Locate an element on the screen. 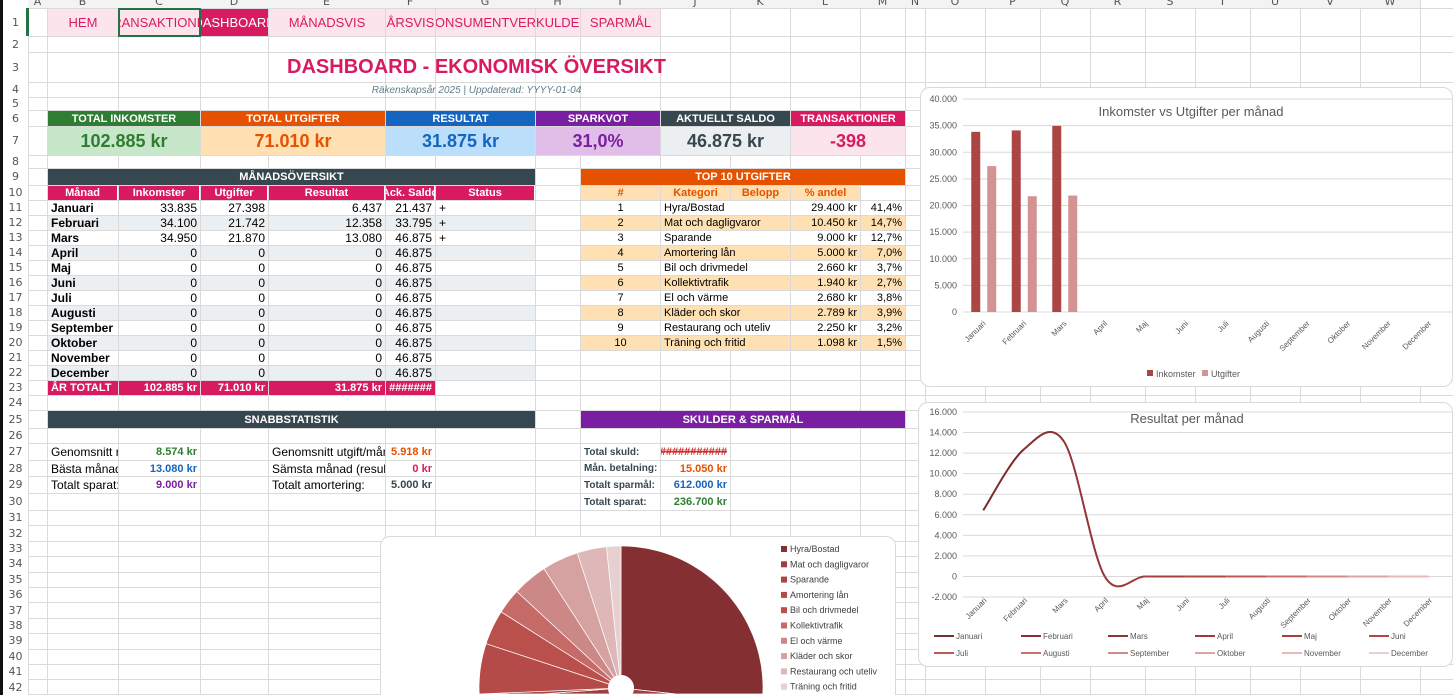  column-header: V is located at coordinates (1330, 4).